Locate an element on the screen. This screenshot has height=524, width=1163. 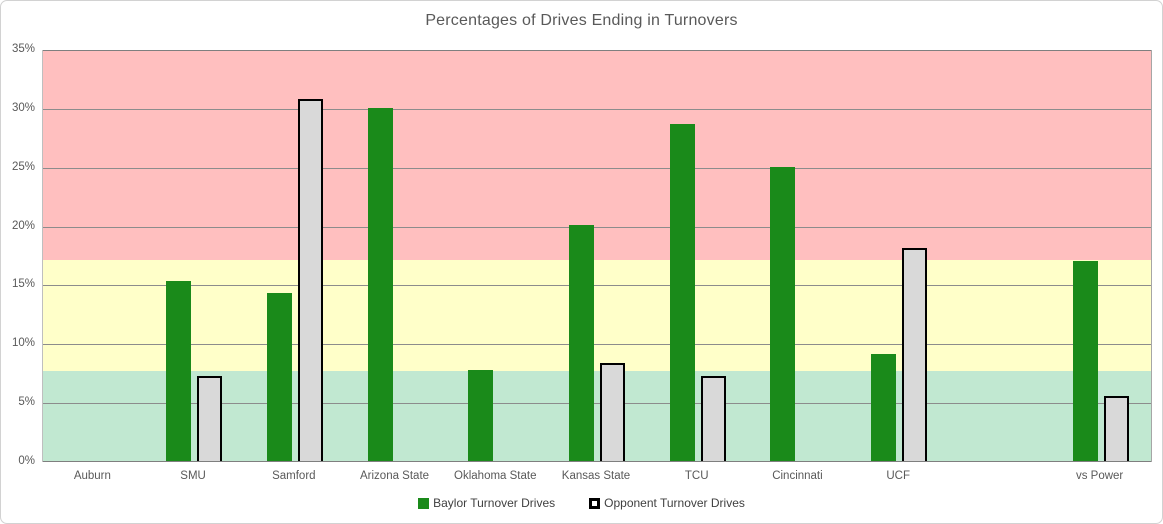
x-tick-cincinnati: Cincinnati is located at coordinates (797, 476).